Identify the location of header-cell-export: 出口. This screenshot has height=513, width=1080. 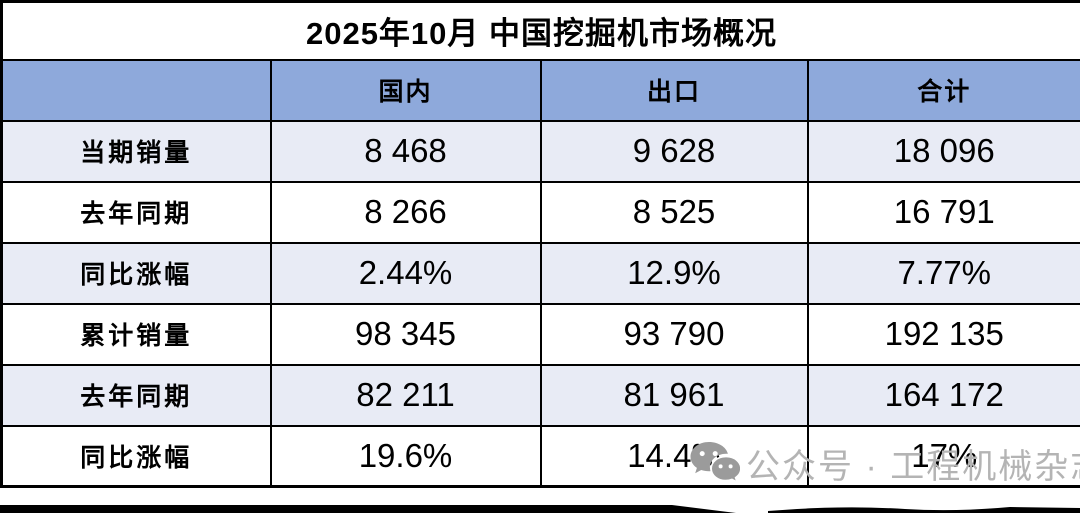
(674, 90).